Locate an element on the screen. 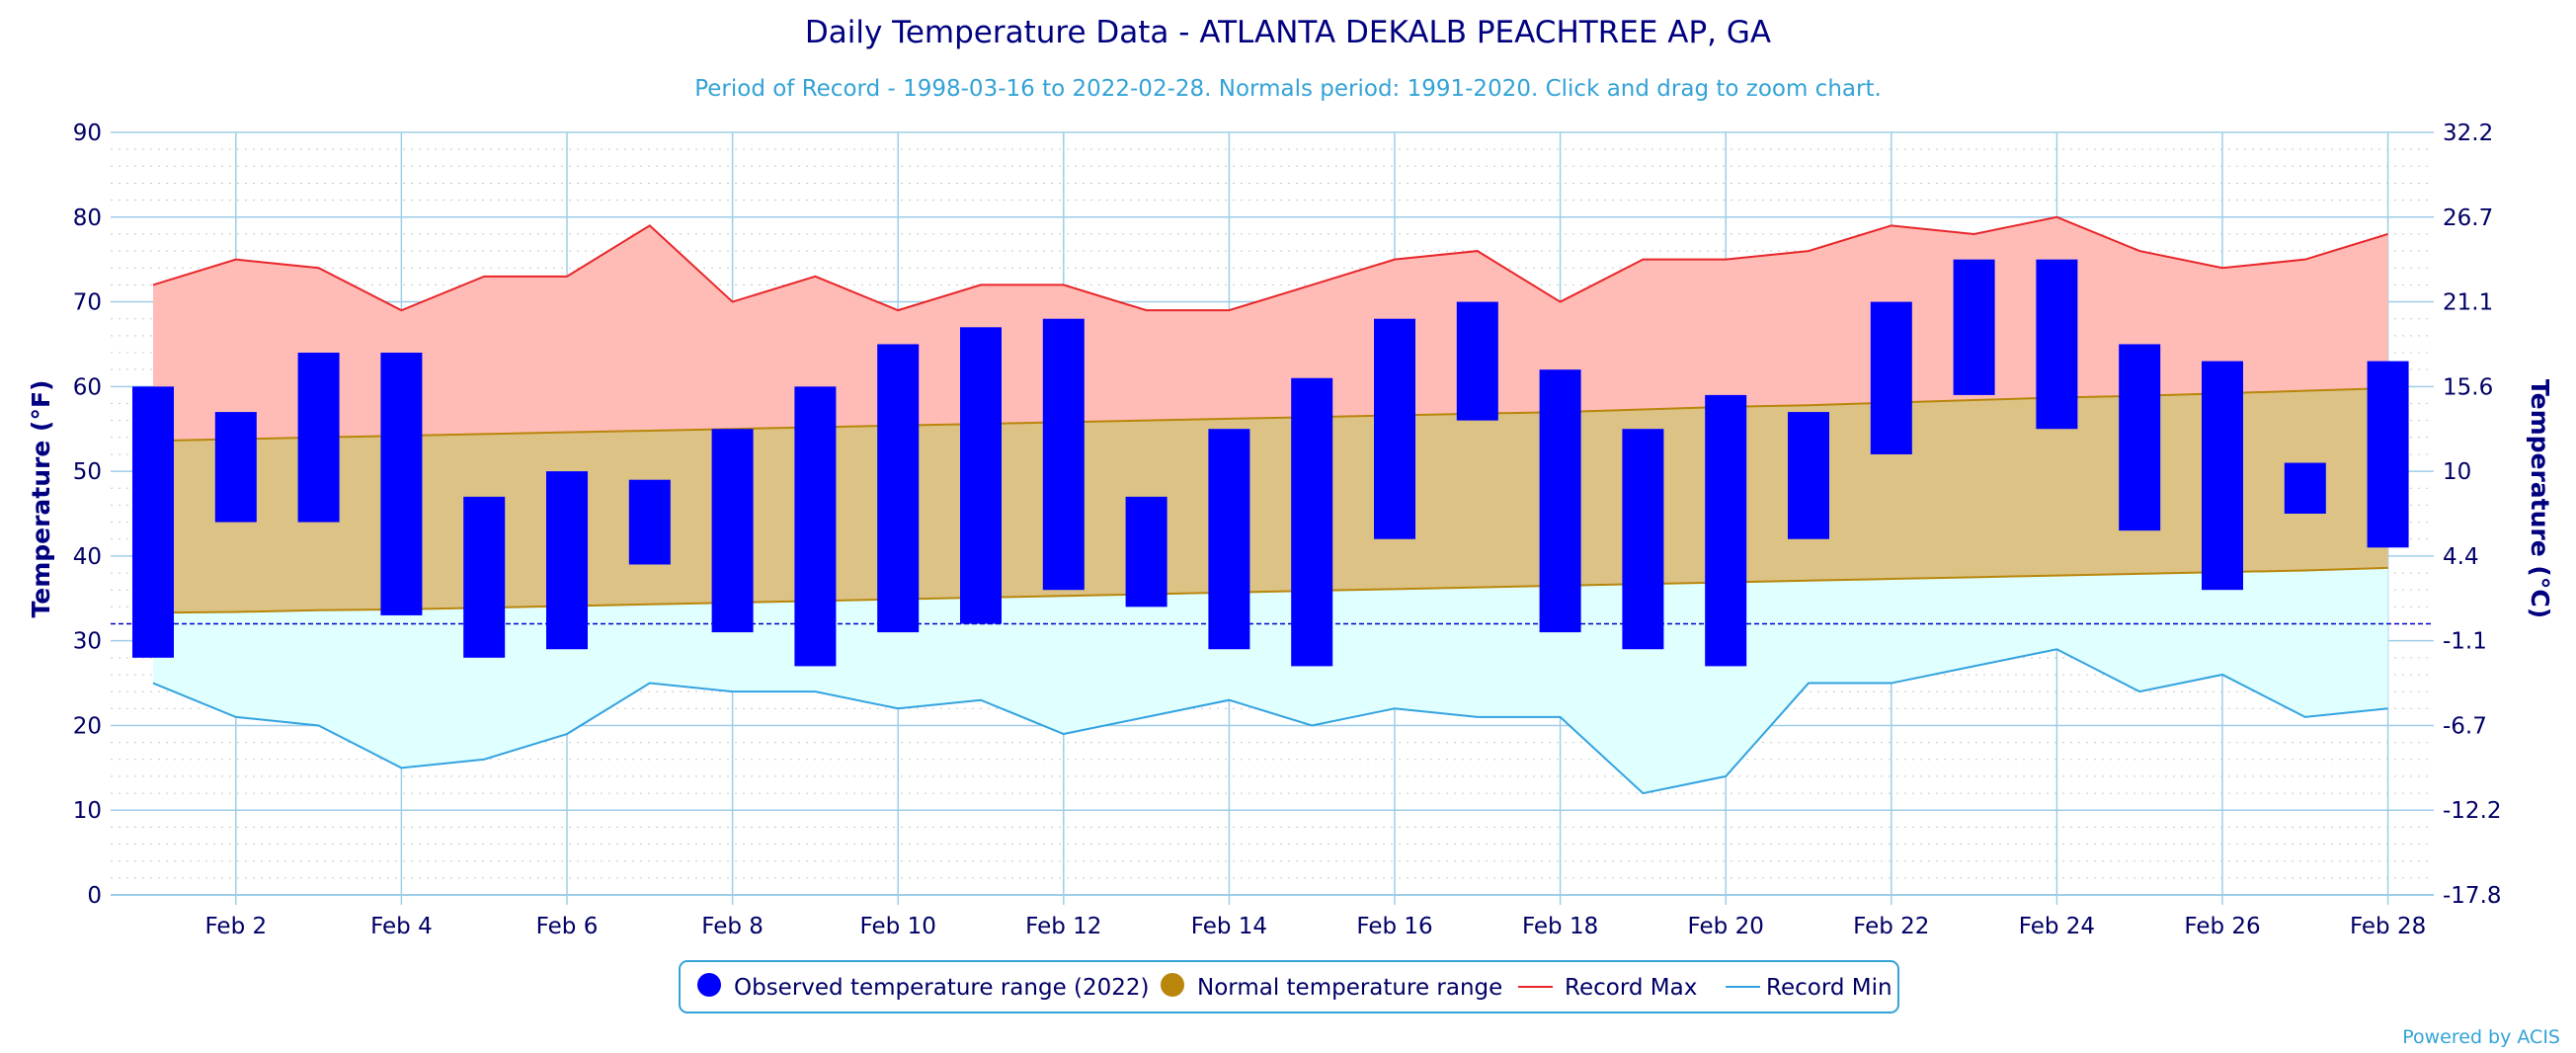 This screenshot has width=2576, height=1053. y-tick-label: 80 is located at coordinates (87, 218).